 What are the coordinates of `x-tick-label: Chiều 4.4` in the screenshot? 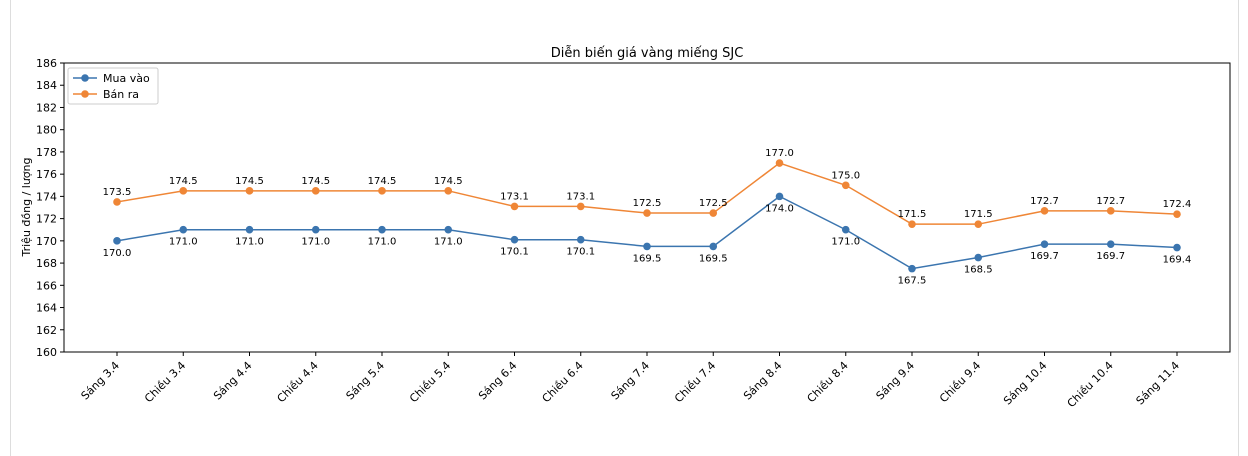 It's located at (298, 382).